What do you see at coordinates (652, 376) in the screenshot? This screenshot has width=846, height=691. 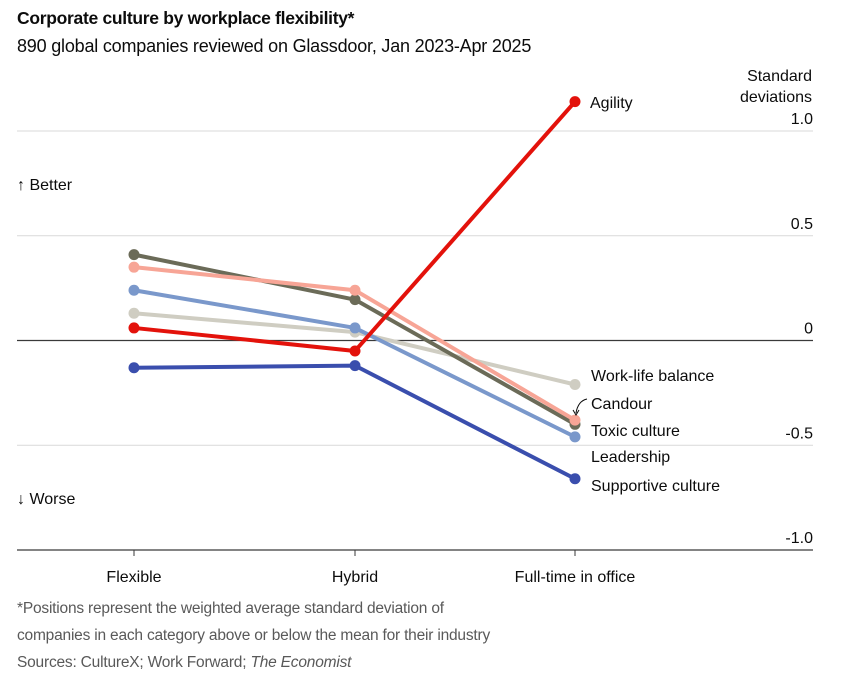 I see `end-label-work-life-balance: Work-life balance` at bounding box center [652, 376].